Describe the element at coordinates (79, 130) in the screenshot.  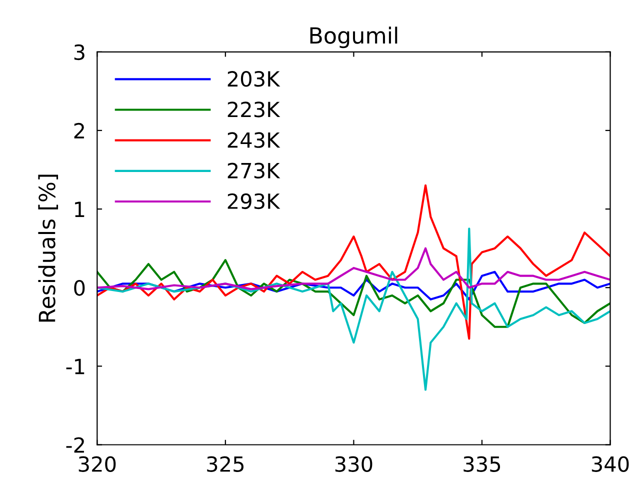
I see `y-tick-label: 2` at that location.